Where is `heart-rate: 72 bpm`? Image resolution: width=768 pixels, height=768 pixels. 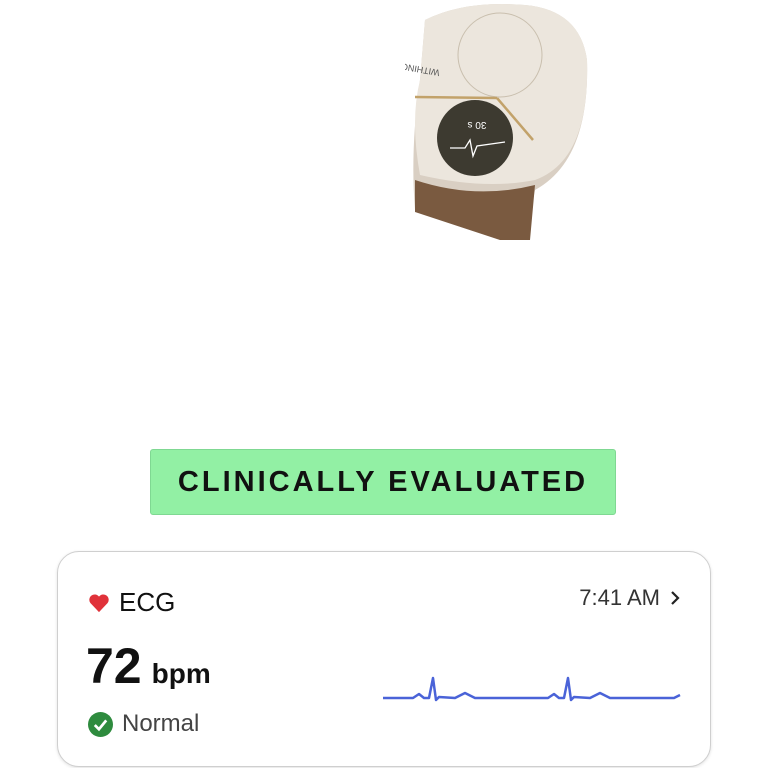
heart-rate: 72 bpm is located at coordinates (148, 666).